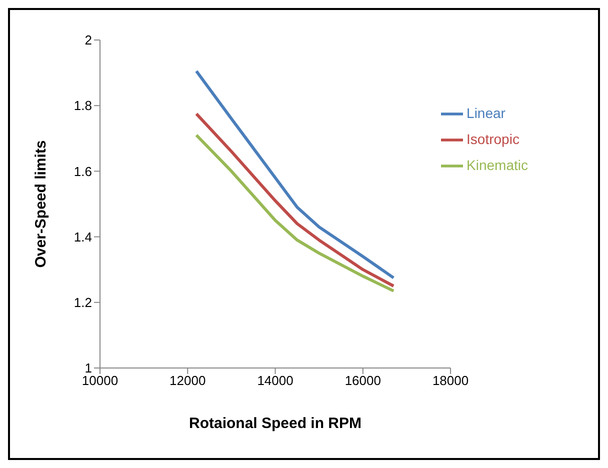 The width and height of the screenshot is (608, 468). What do you see at coordinates (493, 139) in the screenshot?
I see `legend-label: Isotropic` at bounding box center [493, 139].